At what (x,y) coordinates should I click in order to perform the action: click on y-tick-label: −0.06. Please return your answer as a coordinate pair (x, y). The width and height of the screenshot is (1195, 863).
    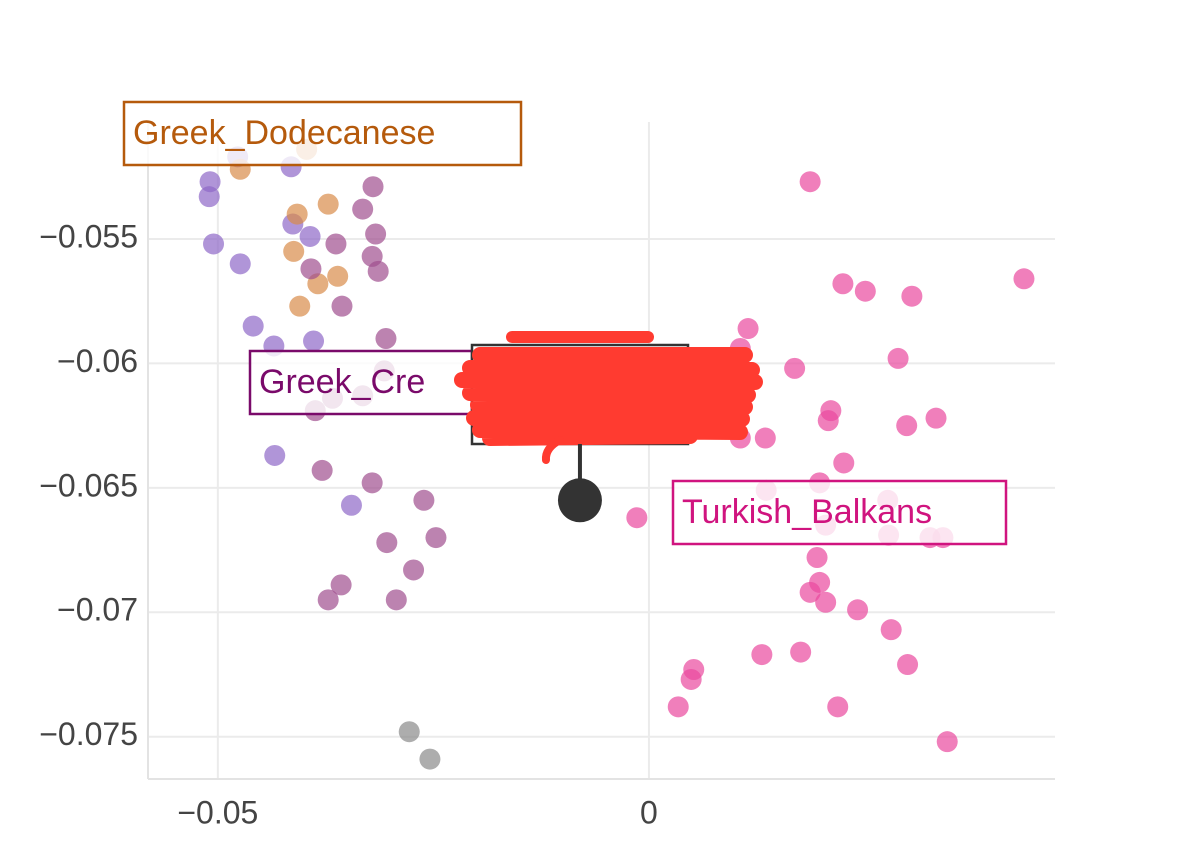
    Looking at the image, I should click on (97, 361).